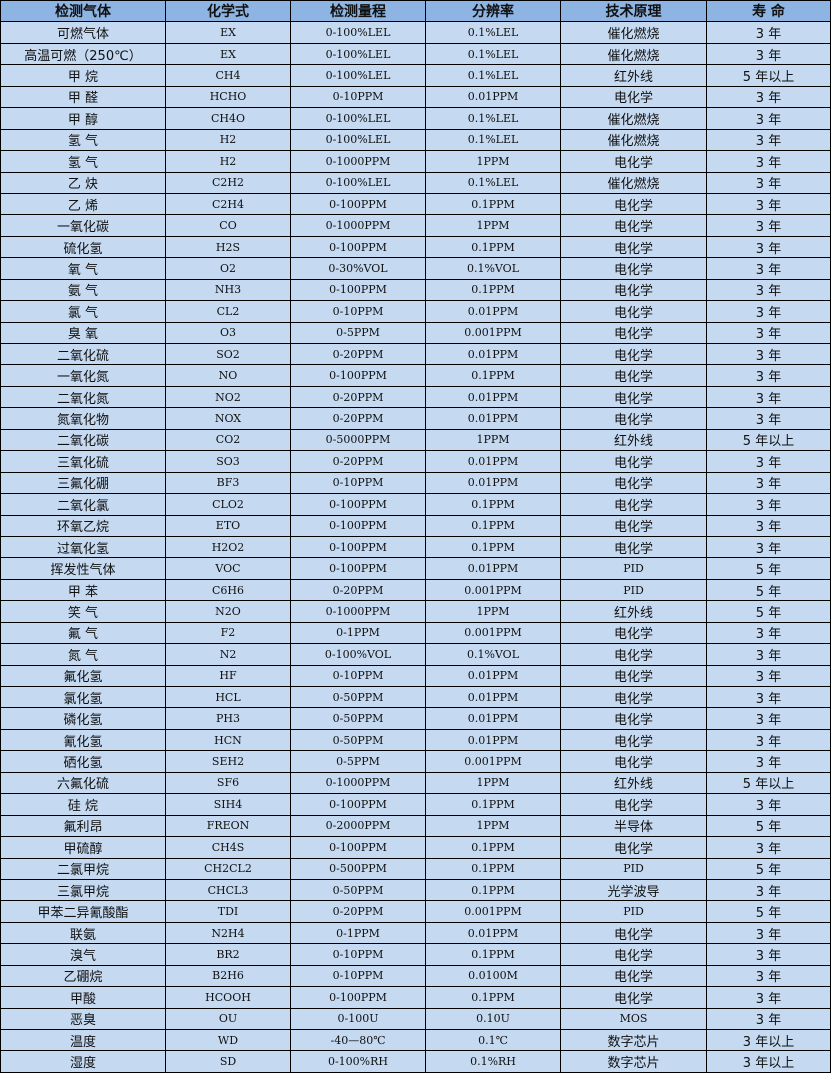  What do you see at coordinates (228, 504) in the screenshot?
I see `cell-formula: CLO2` at bounding box center [228, 504].